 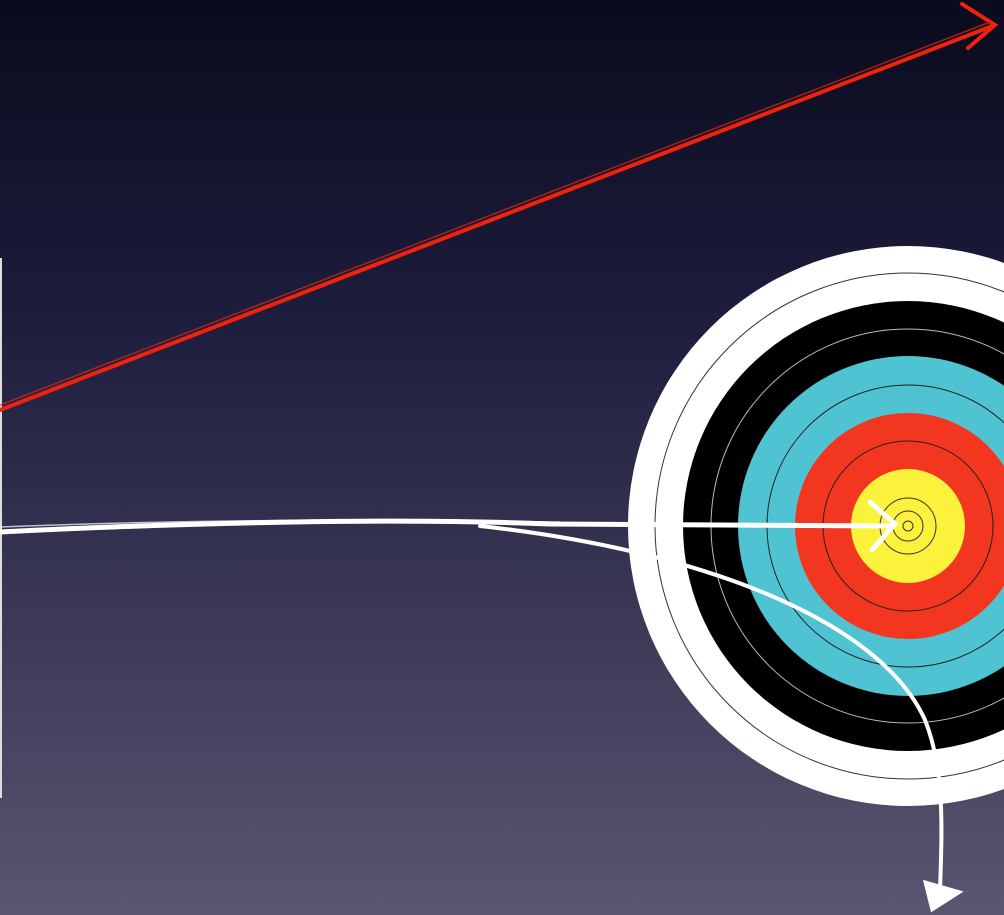 I want to click on white-arrow-hit, so click(x=449, y=526).